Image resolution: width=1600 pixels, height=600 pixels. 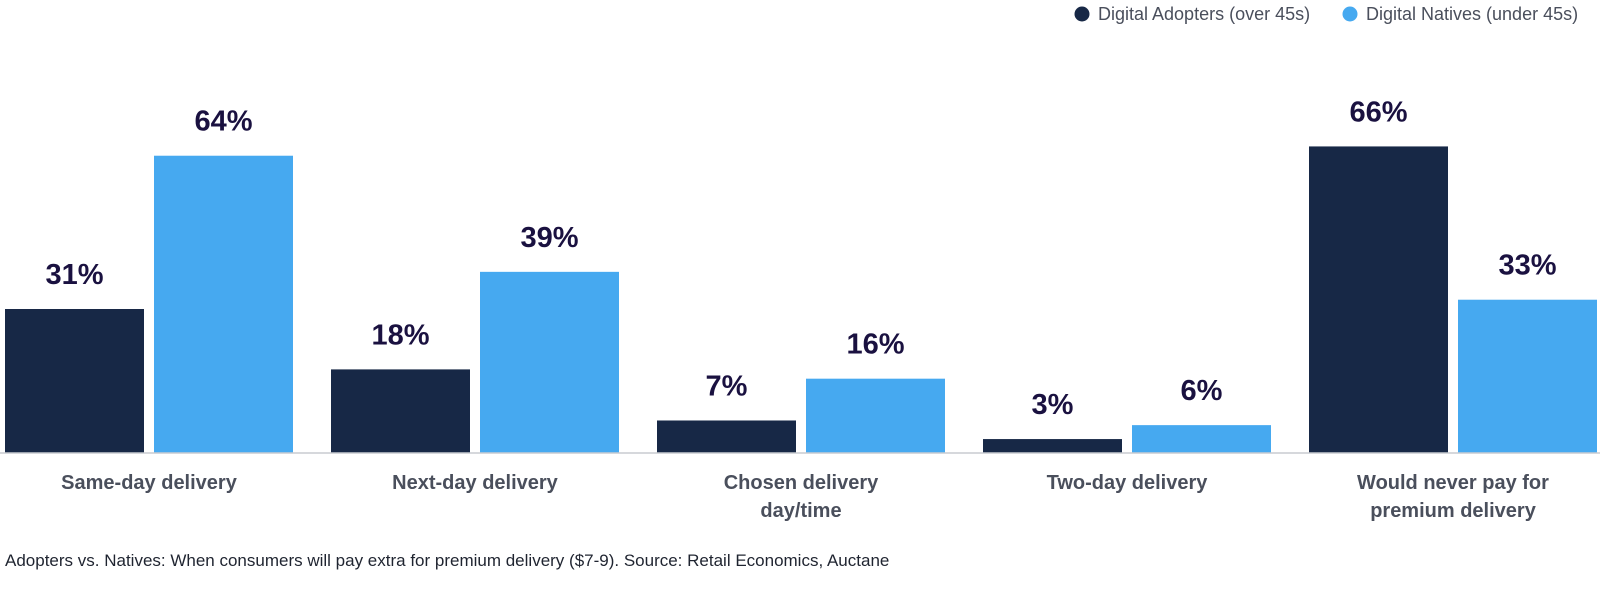 What do you see at coordinates (549, 238) in the screenshot?
I see `value-label-natives-1: 39%` at bounding box center [549, 238].